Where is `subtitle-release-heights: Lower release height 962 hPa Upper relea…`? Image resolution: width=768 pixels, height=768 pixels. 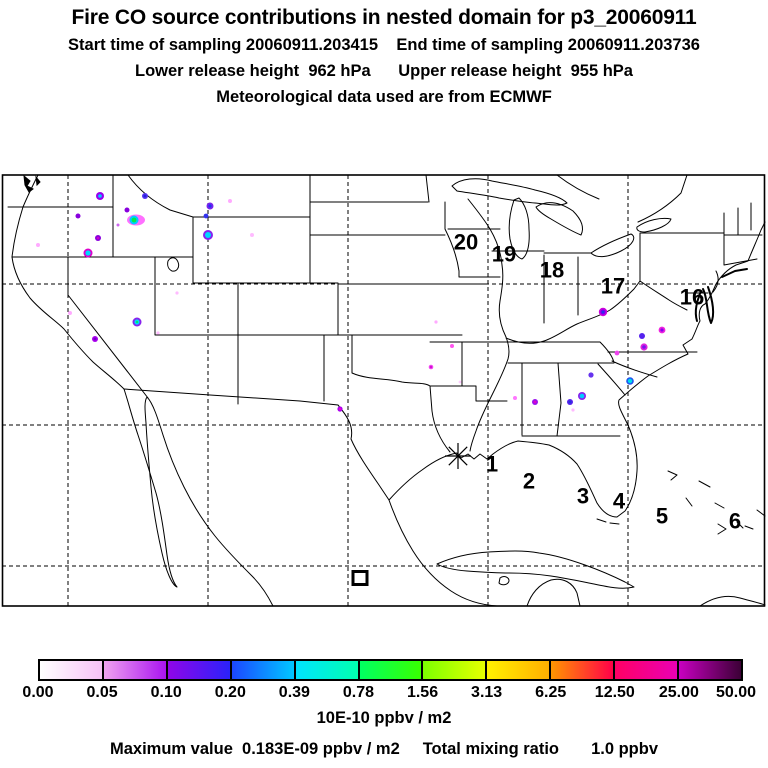 subtitle-release-heights: Lower release height 962 hPa Upper relea… is located at coordinates (384, 71).